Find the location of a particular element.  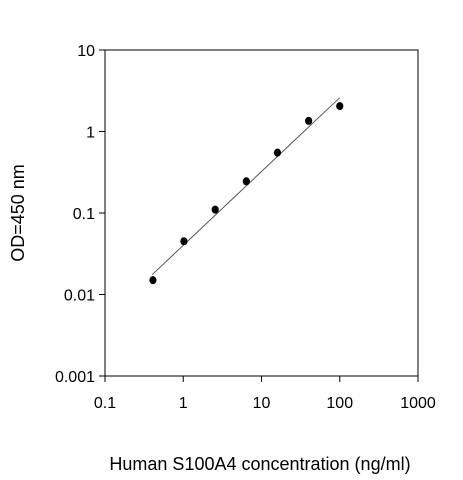

y-tick-label: 0.001 is located at coordinates (75, 377).